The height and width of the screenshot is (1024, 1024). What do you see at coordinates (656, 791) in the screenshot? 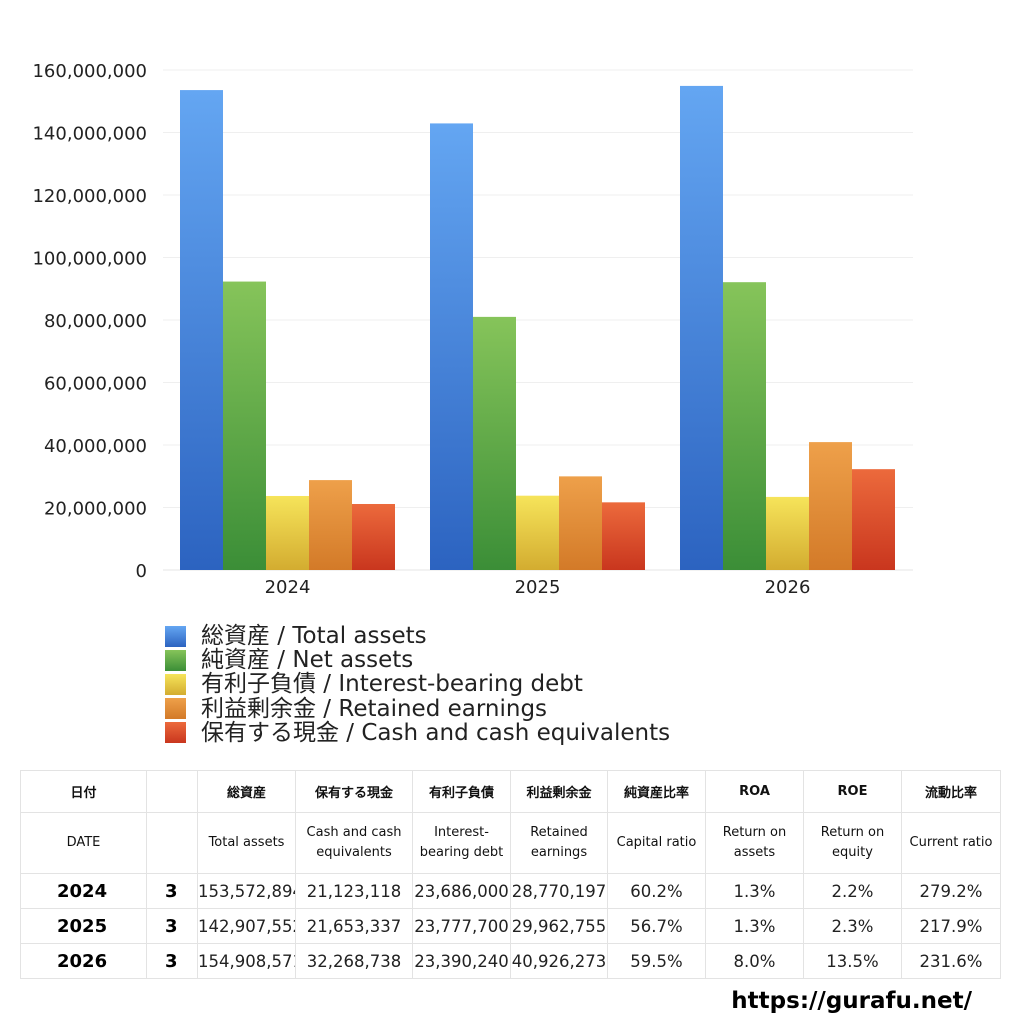
I see `header-capital-ratio-ja: 純資産比率` at bounding box center [656, 791].